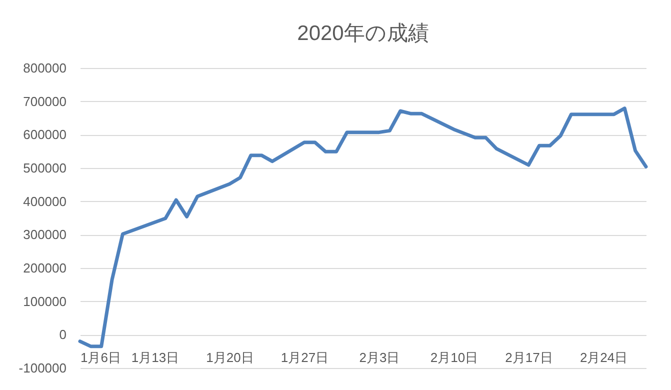 The image size is (671, 390). I want to click on x-tick-label: 2月3日, so click(379, 358).